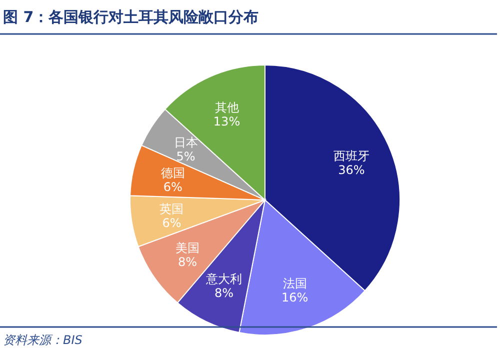 Image resolution: width=500 pixels, height=362 pixels. Describe the element at coordinates (186, 142) in the screenshot. I see `slice-label: 日本` at that location.